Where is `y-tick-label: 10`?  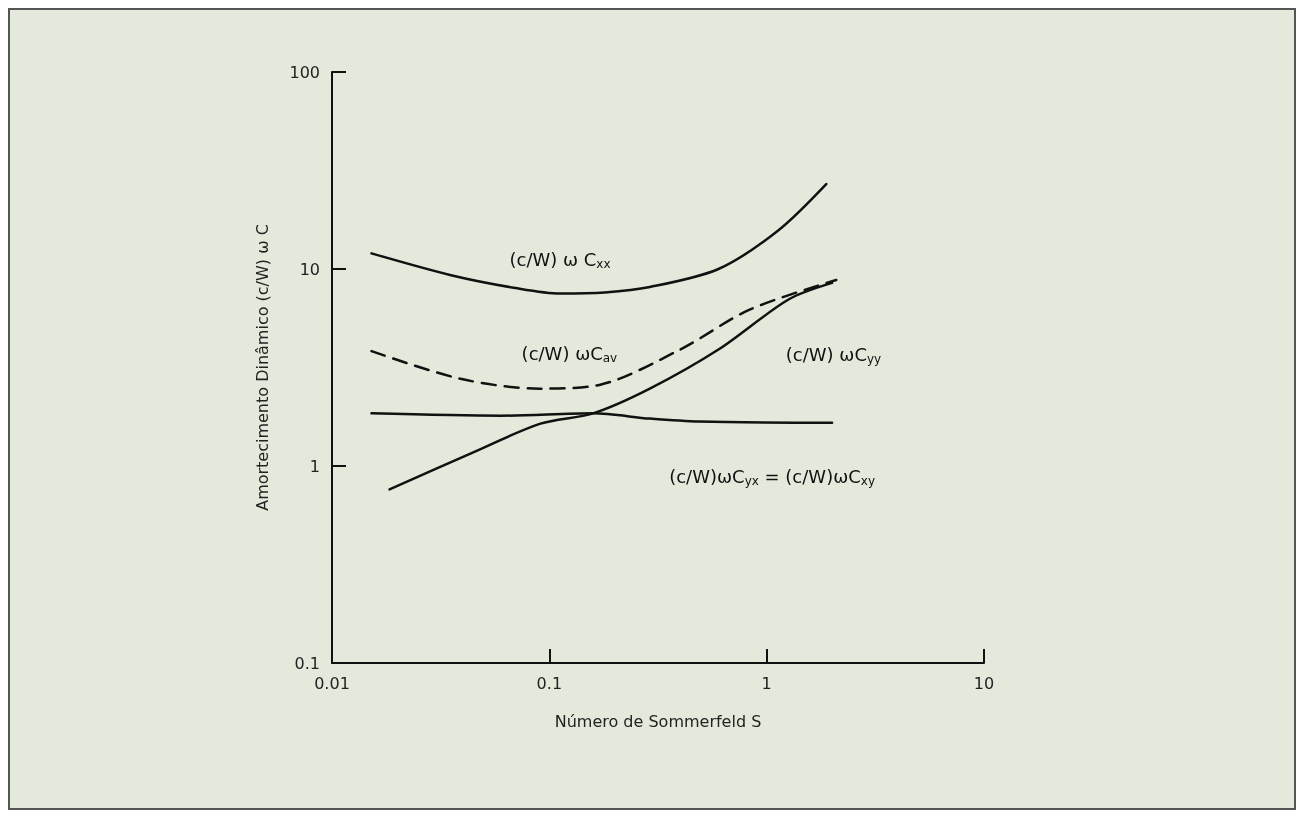 y-tick-label: 10 is located at coordinates (309, 269).